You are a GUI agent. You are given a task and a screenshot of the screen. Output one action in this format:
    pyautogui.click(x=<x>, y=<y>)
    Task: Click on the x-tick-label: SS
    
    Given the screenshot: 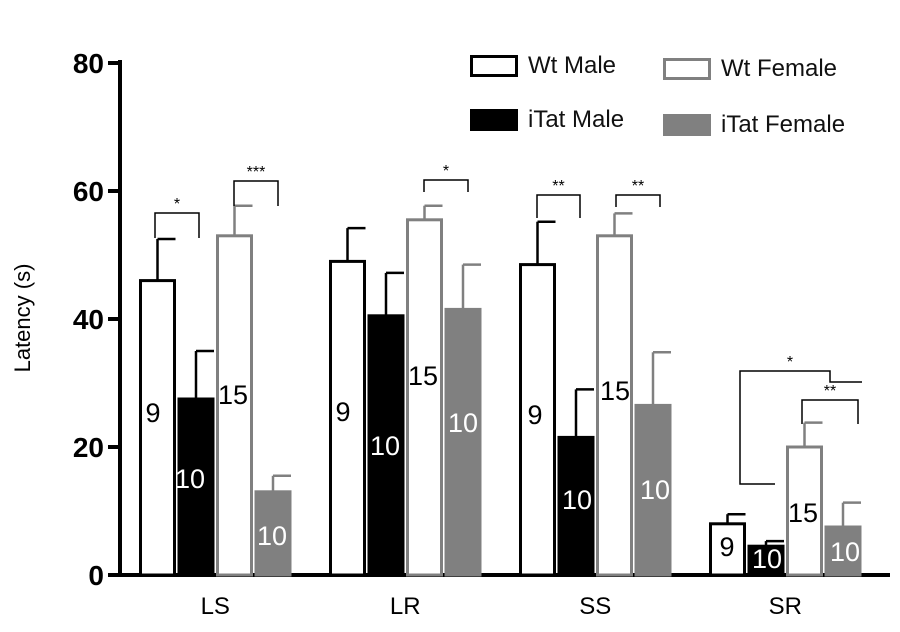 What is the action you would take?
    pyautogui.click(x=595, y=606)
    